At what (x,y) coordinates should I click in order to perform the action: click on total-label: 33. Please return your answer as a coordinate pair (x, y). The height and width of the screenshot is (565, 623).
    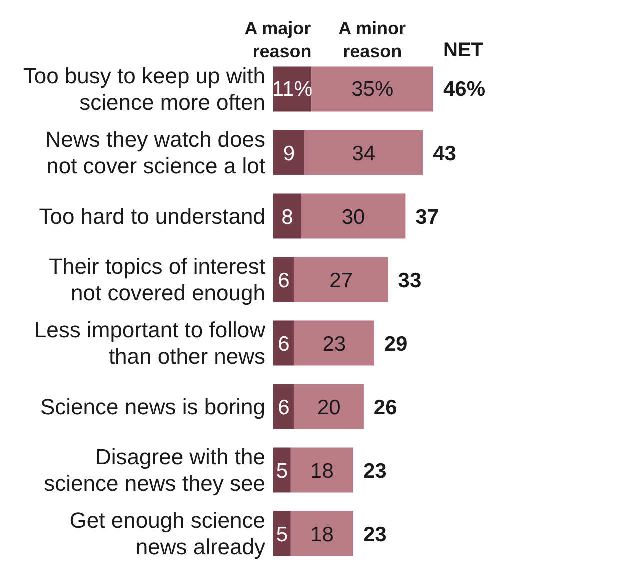
    Looking at the image, I should click on (410, 280).